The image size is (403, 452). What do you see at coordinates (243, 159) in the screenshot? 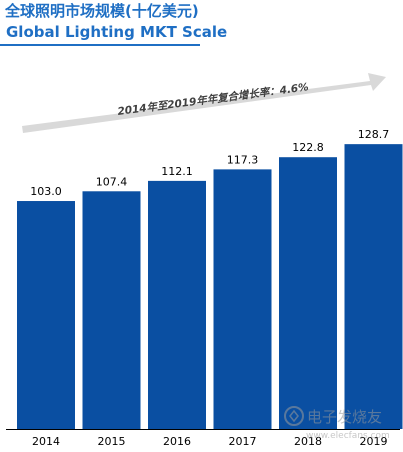
I see `value-label-2017: 117.3` at bounding box center [243, 159].